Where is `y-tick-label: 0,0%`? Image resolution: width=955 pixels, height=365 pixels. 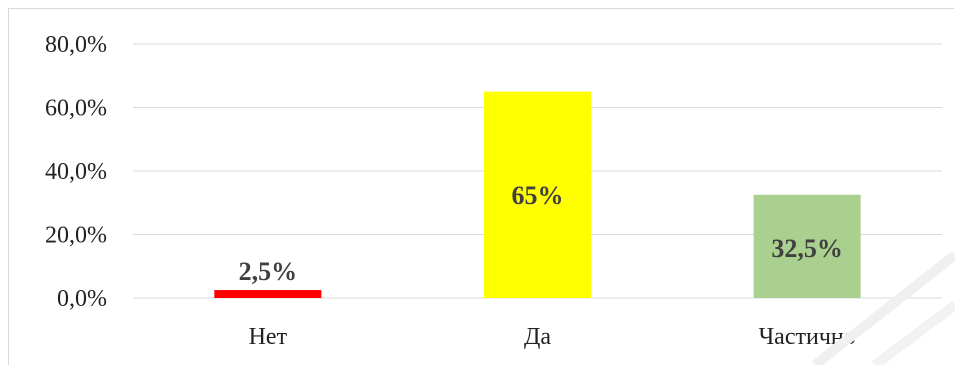 y-tick-label: 0,0% is located at coordinates (82, 299).